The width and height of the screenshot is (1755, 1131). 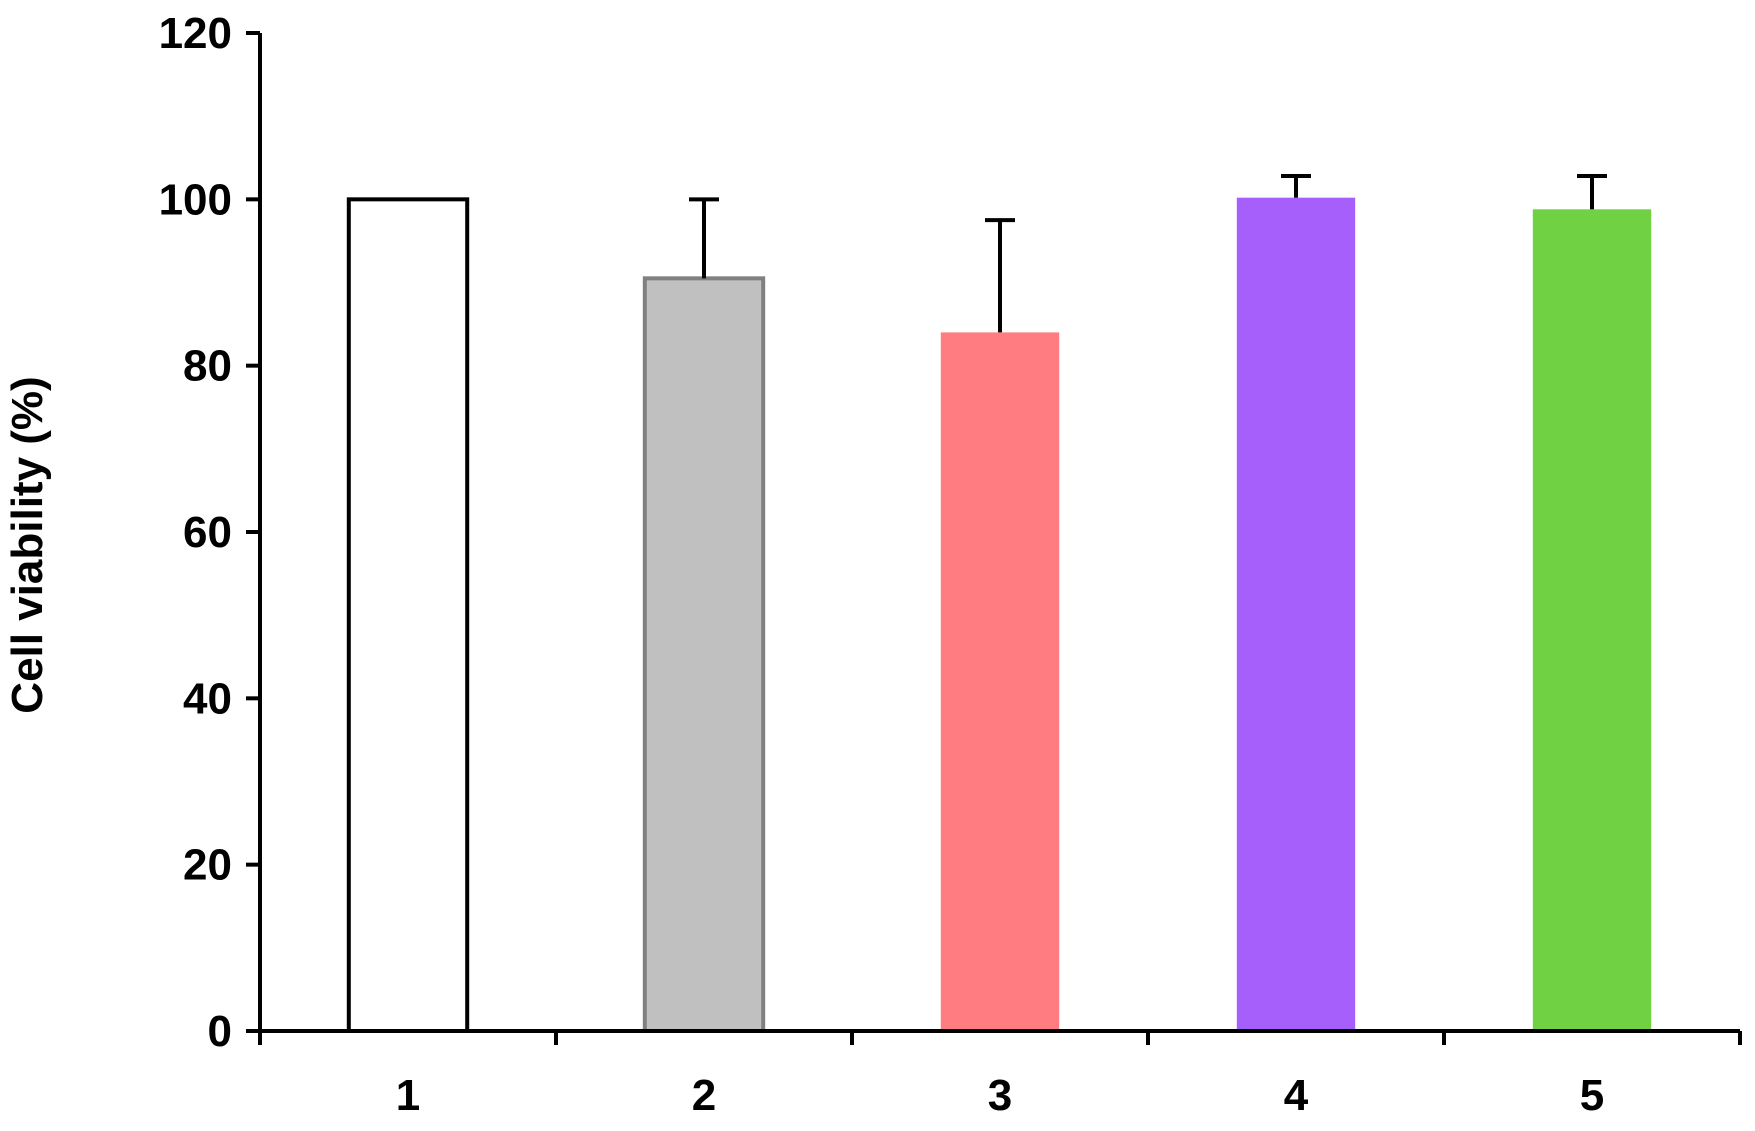 I want to click on y-tick-label-40: 40, so click(x=207, y=698).